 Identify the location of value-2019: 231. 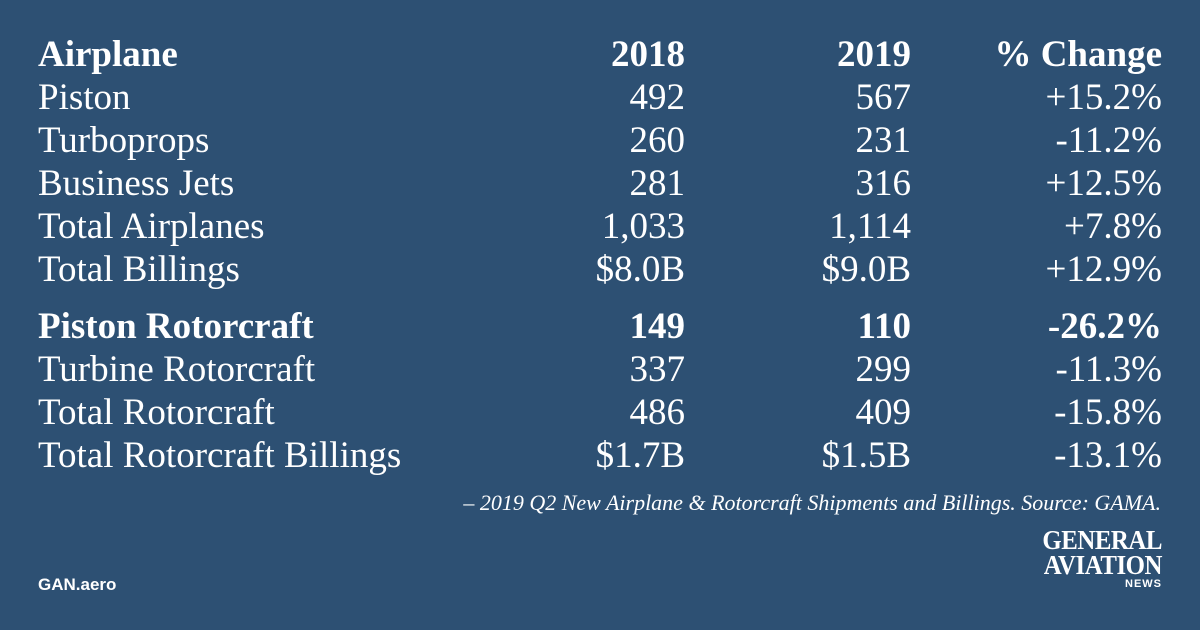
(883, 140).